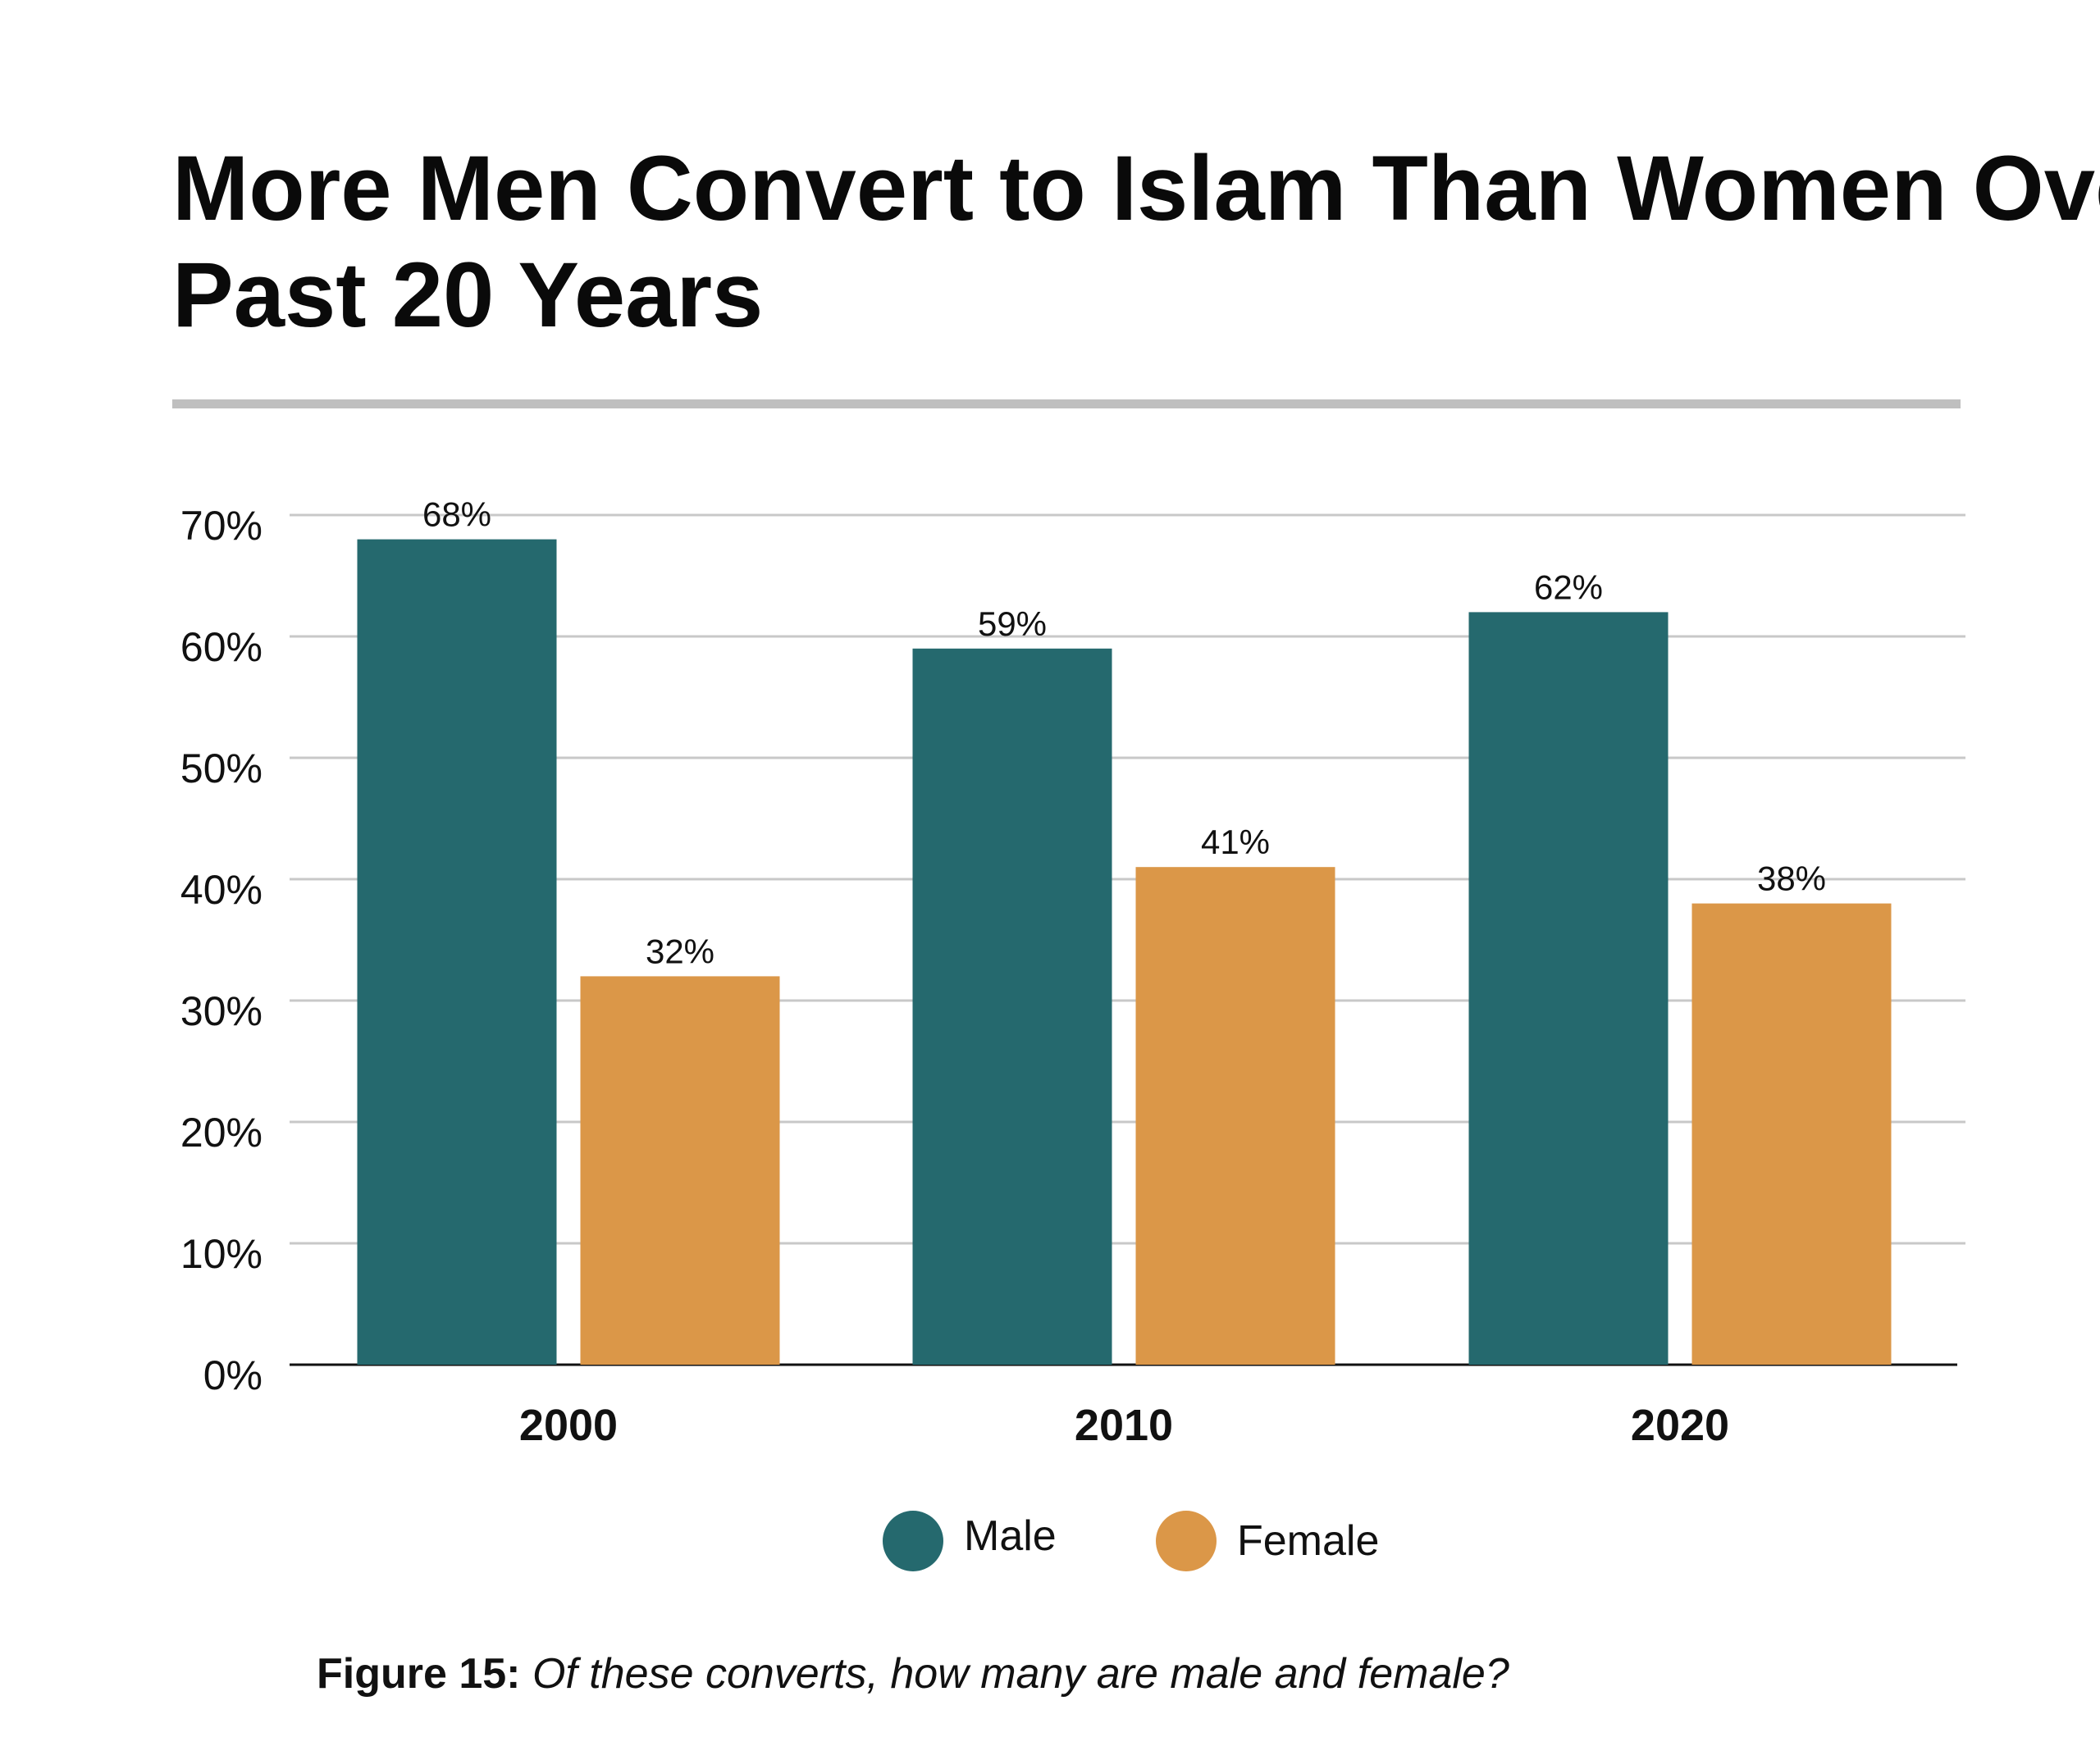  I want to click on y-tick-label: 70%, so click(221, 526).